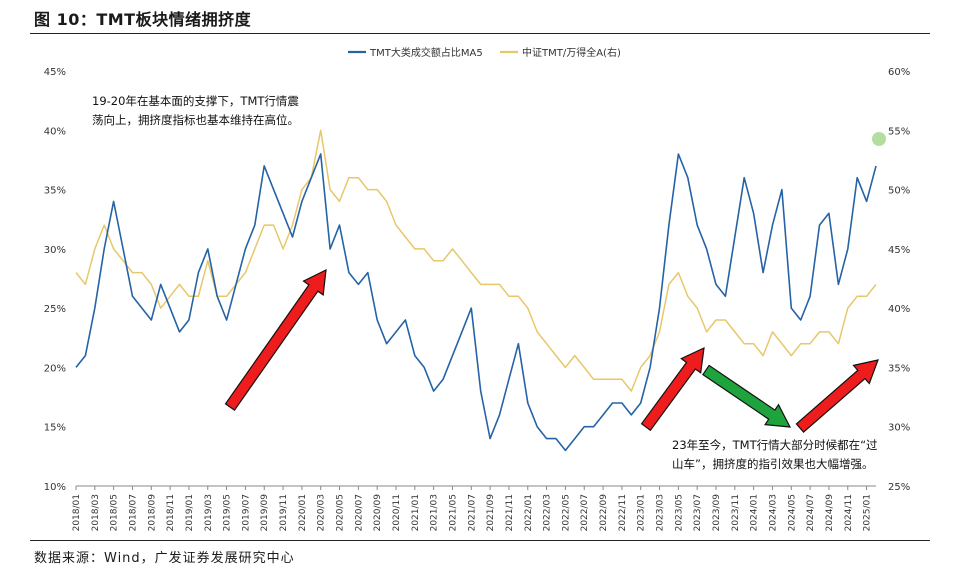 Image resolution: width=957 pixels, height=578 pixels. What do you see at coordinates (717, 513) in the screenshot?
I see `x-tick-label: 2023/09` at bounding box center [717, 513].